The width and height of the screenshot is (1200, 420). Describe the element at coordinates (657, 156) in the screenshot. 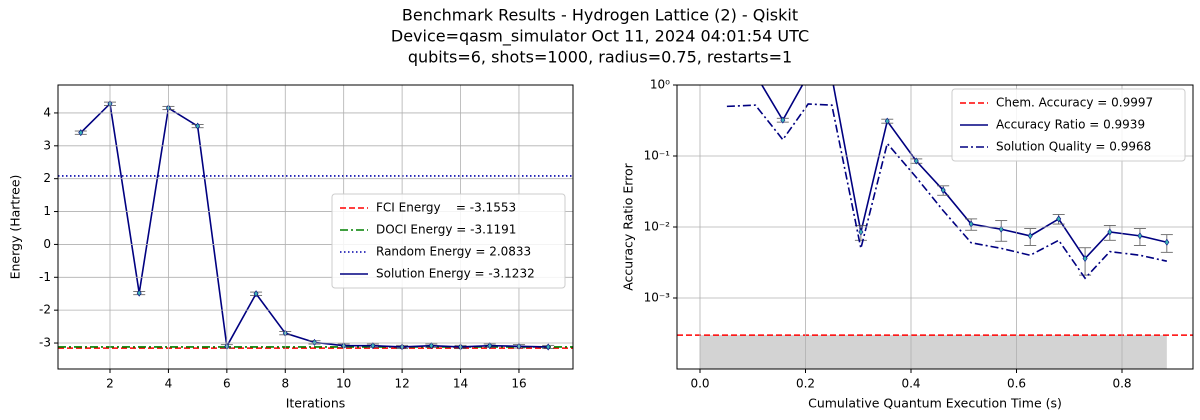

I see `y-tick-label: 10⁻¹` at that location.